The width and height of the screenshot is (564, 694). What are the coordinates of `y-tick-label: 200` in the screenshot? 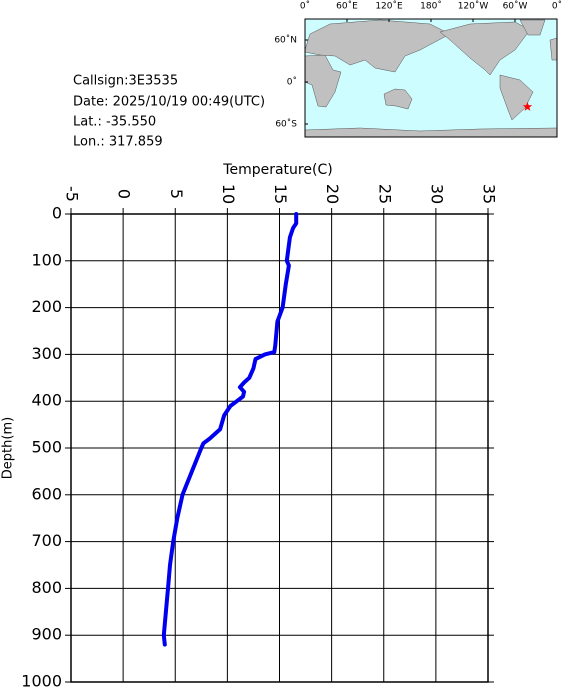 It's located at (46, 306).